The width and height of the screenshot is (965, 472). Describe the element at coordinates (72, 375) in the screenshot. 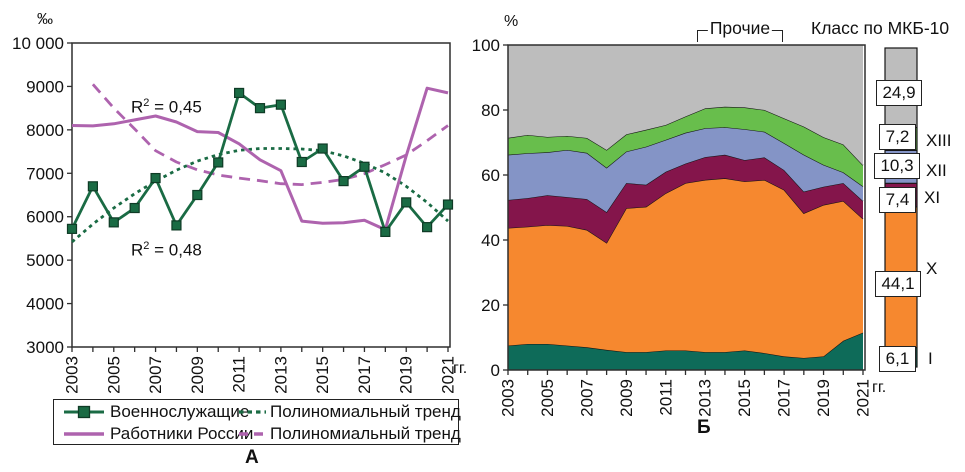

I see `chart-a-xtick-label: 2003` at that location.